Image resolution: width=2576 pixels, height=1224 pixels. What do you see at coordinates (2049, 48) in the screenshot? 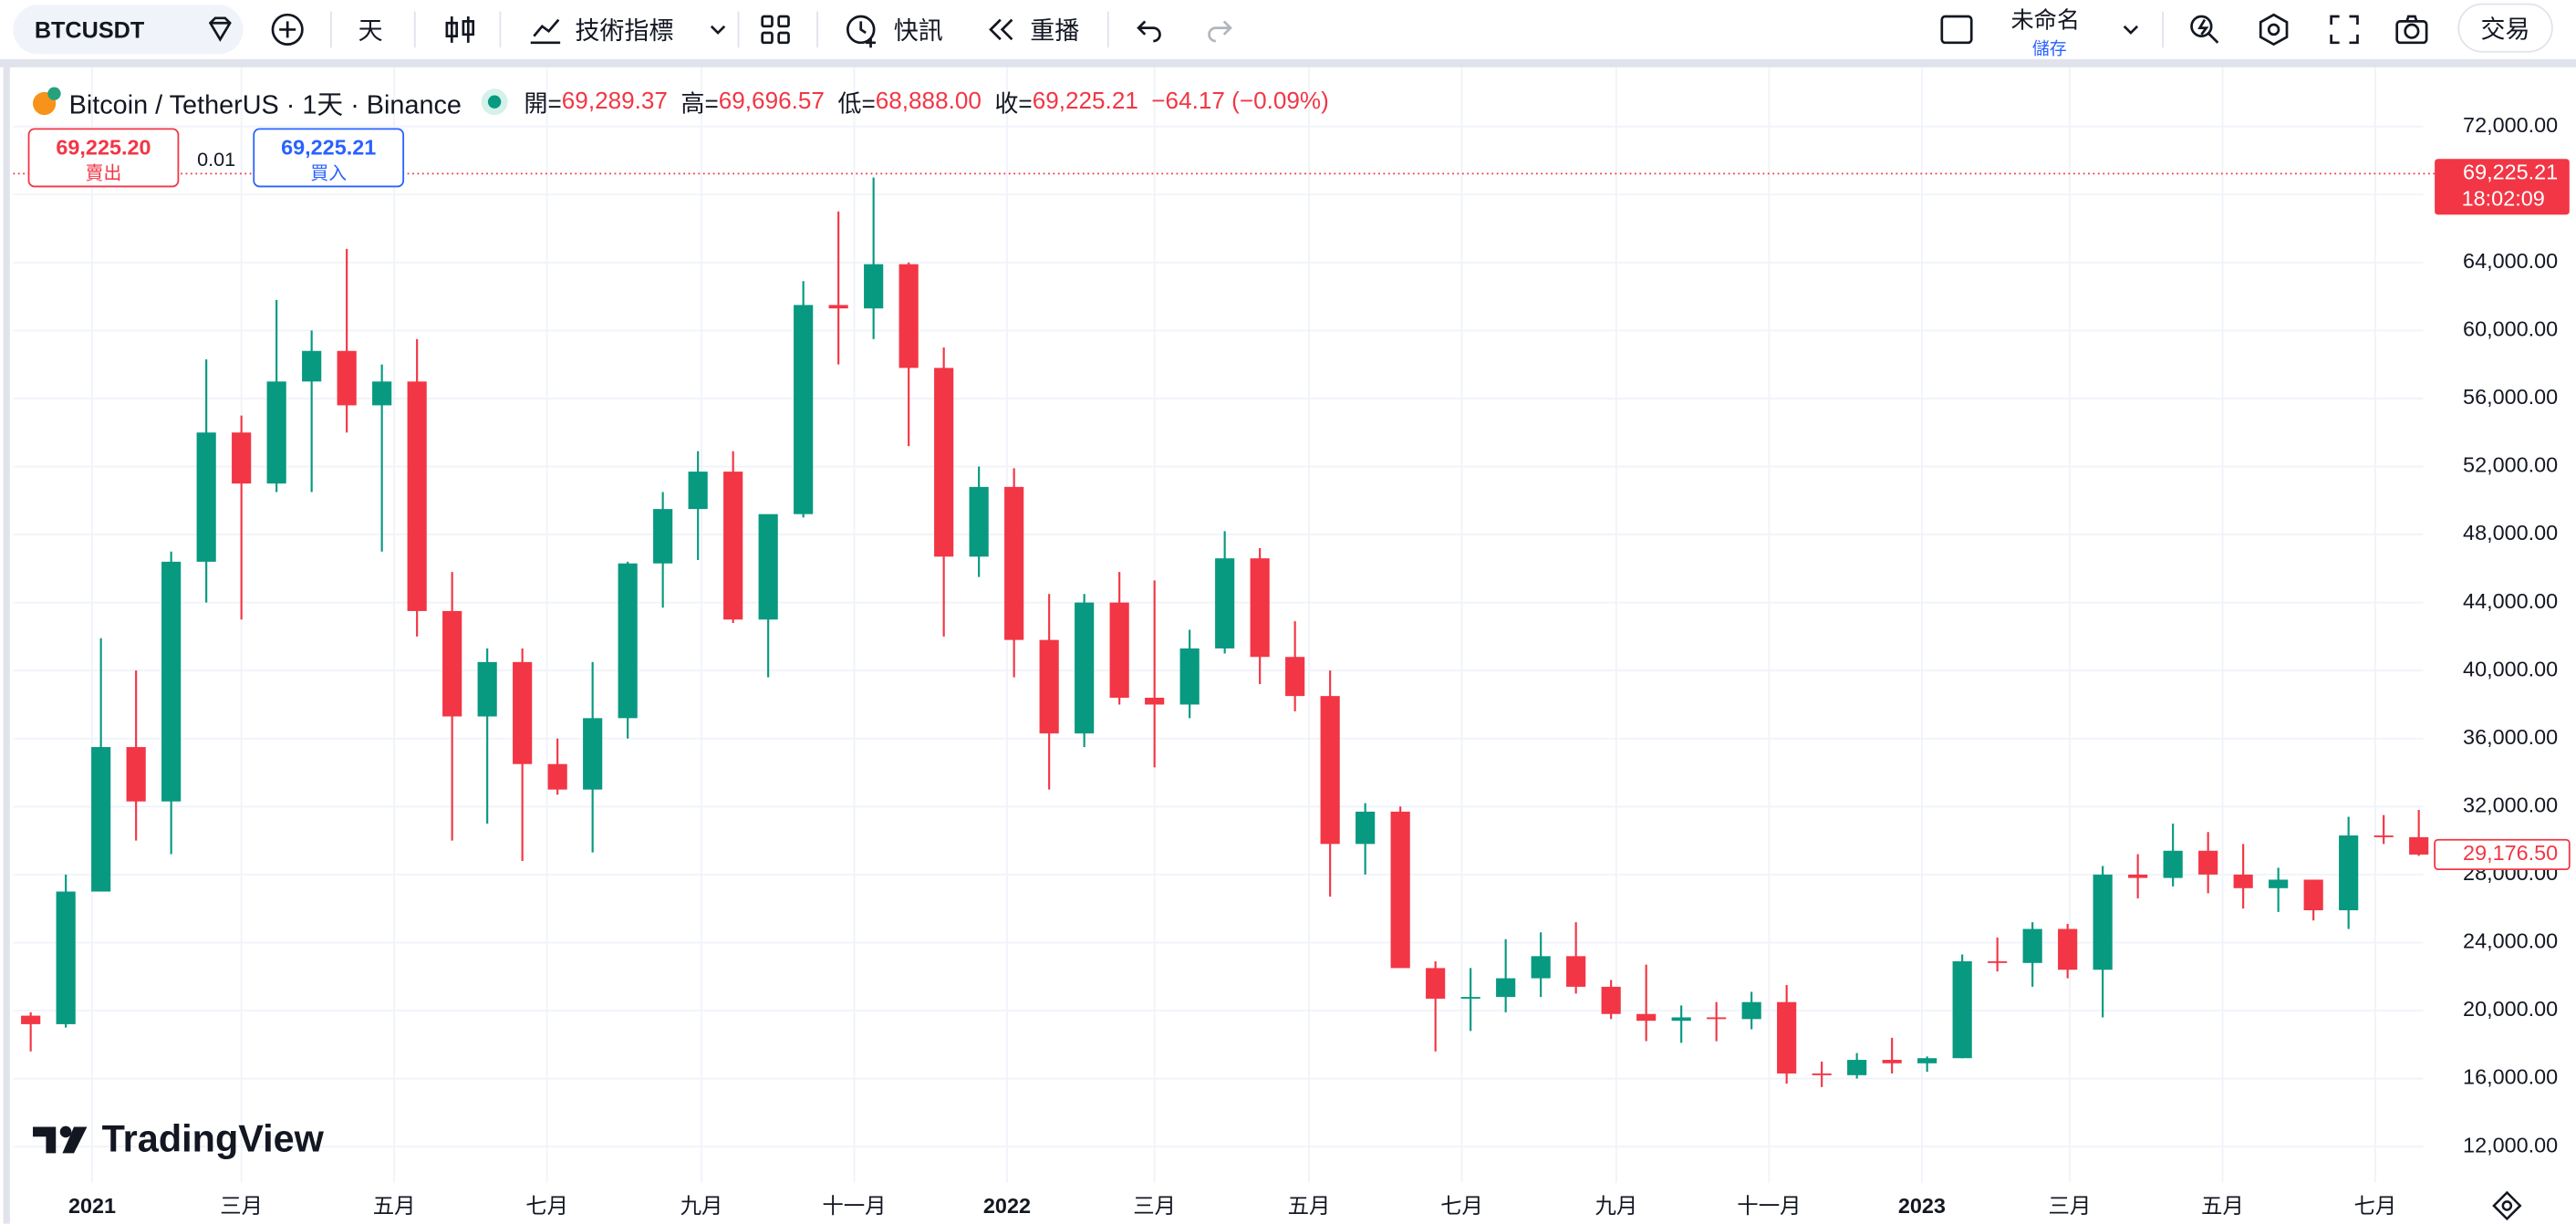
I see `save: 儲存` at bounding box center [2049, 48].